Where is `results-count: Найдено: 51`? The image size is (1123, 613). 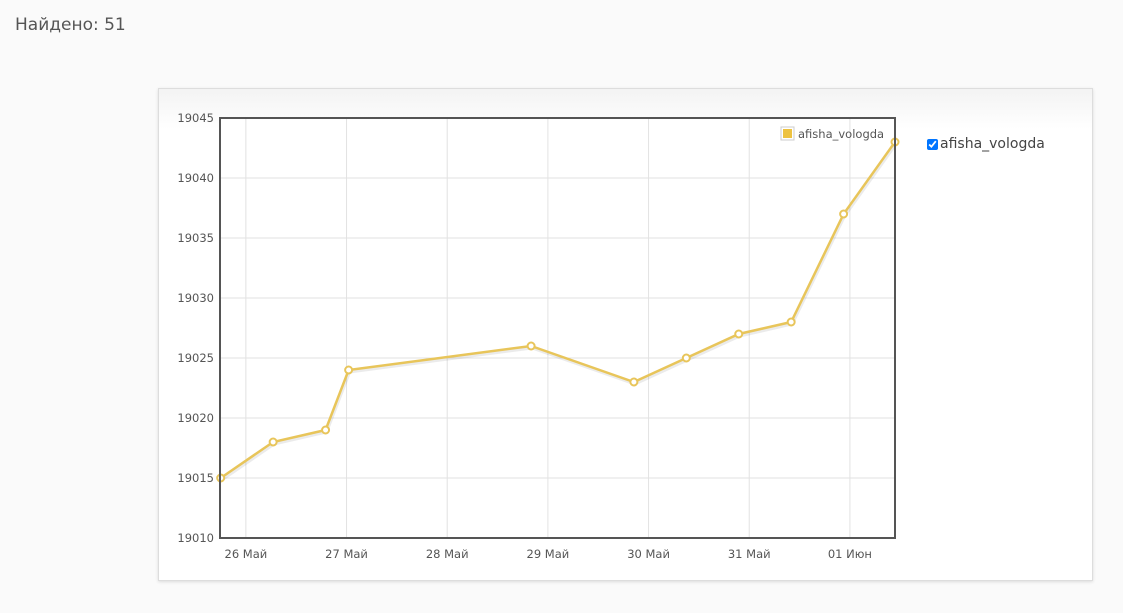 results-count: Найдено: 51 is located at coordinates (70, 25).